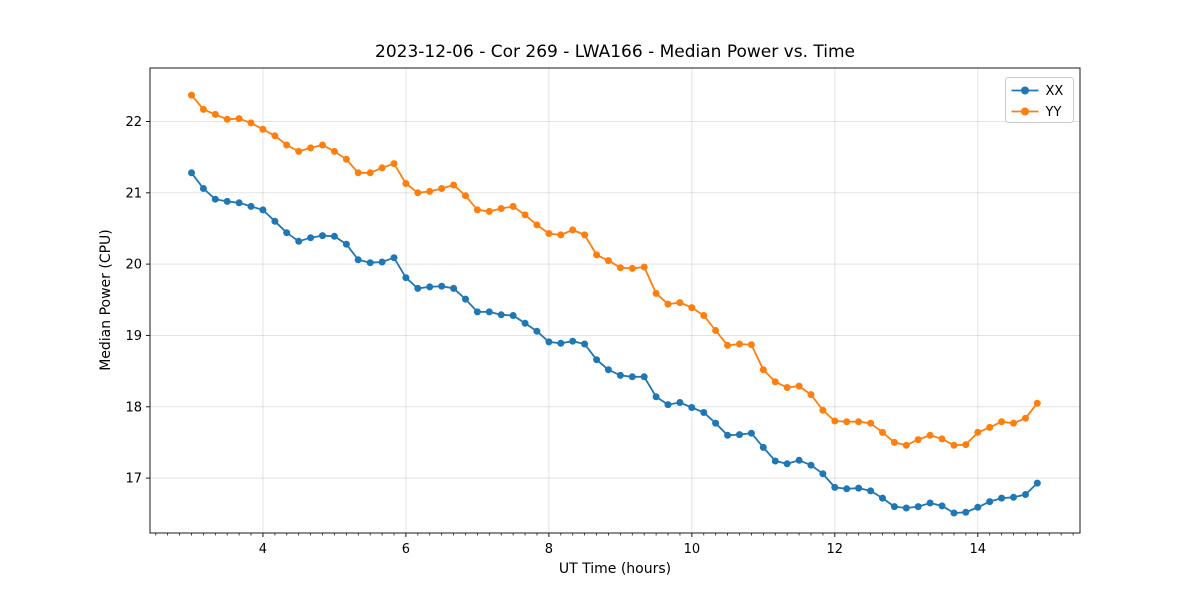 The height and width of the screenshot is (600, 1200). What do you see at coordinates (1053, 112) in the screenshot?
I see `legend-label-YY: YY` at bounding box center [1053, 112].